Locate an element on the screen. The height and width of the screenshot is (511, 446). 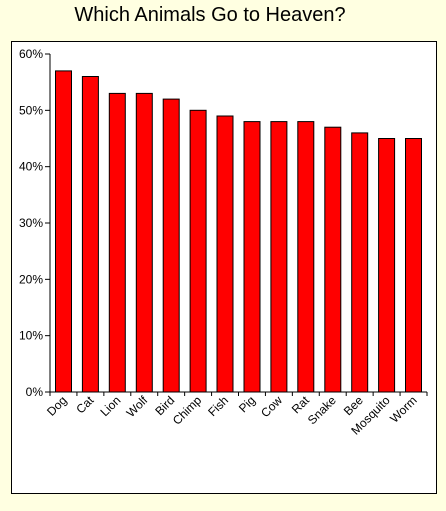
y-tick-label: 30% is located at coordinates (31, 223).